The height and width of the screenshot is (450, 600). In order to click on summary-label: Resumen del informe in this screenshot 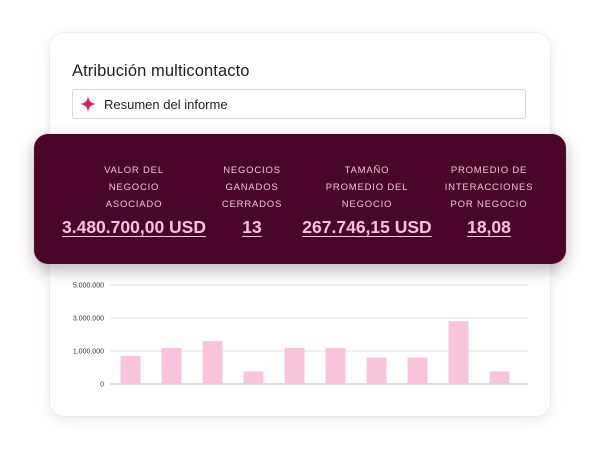, I will do `click(166, 104)`.